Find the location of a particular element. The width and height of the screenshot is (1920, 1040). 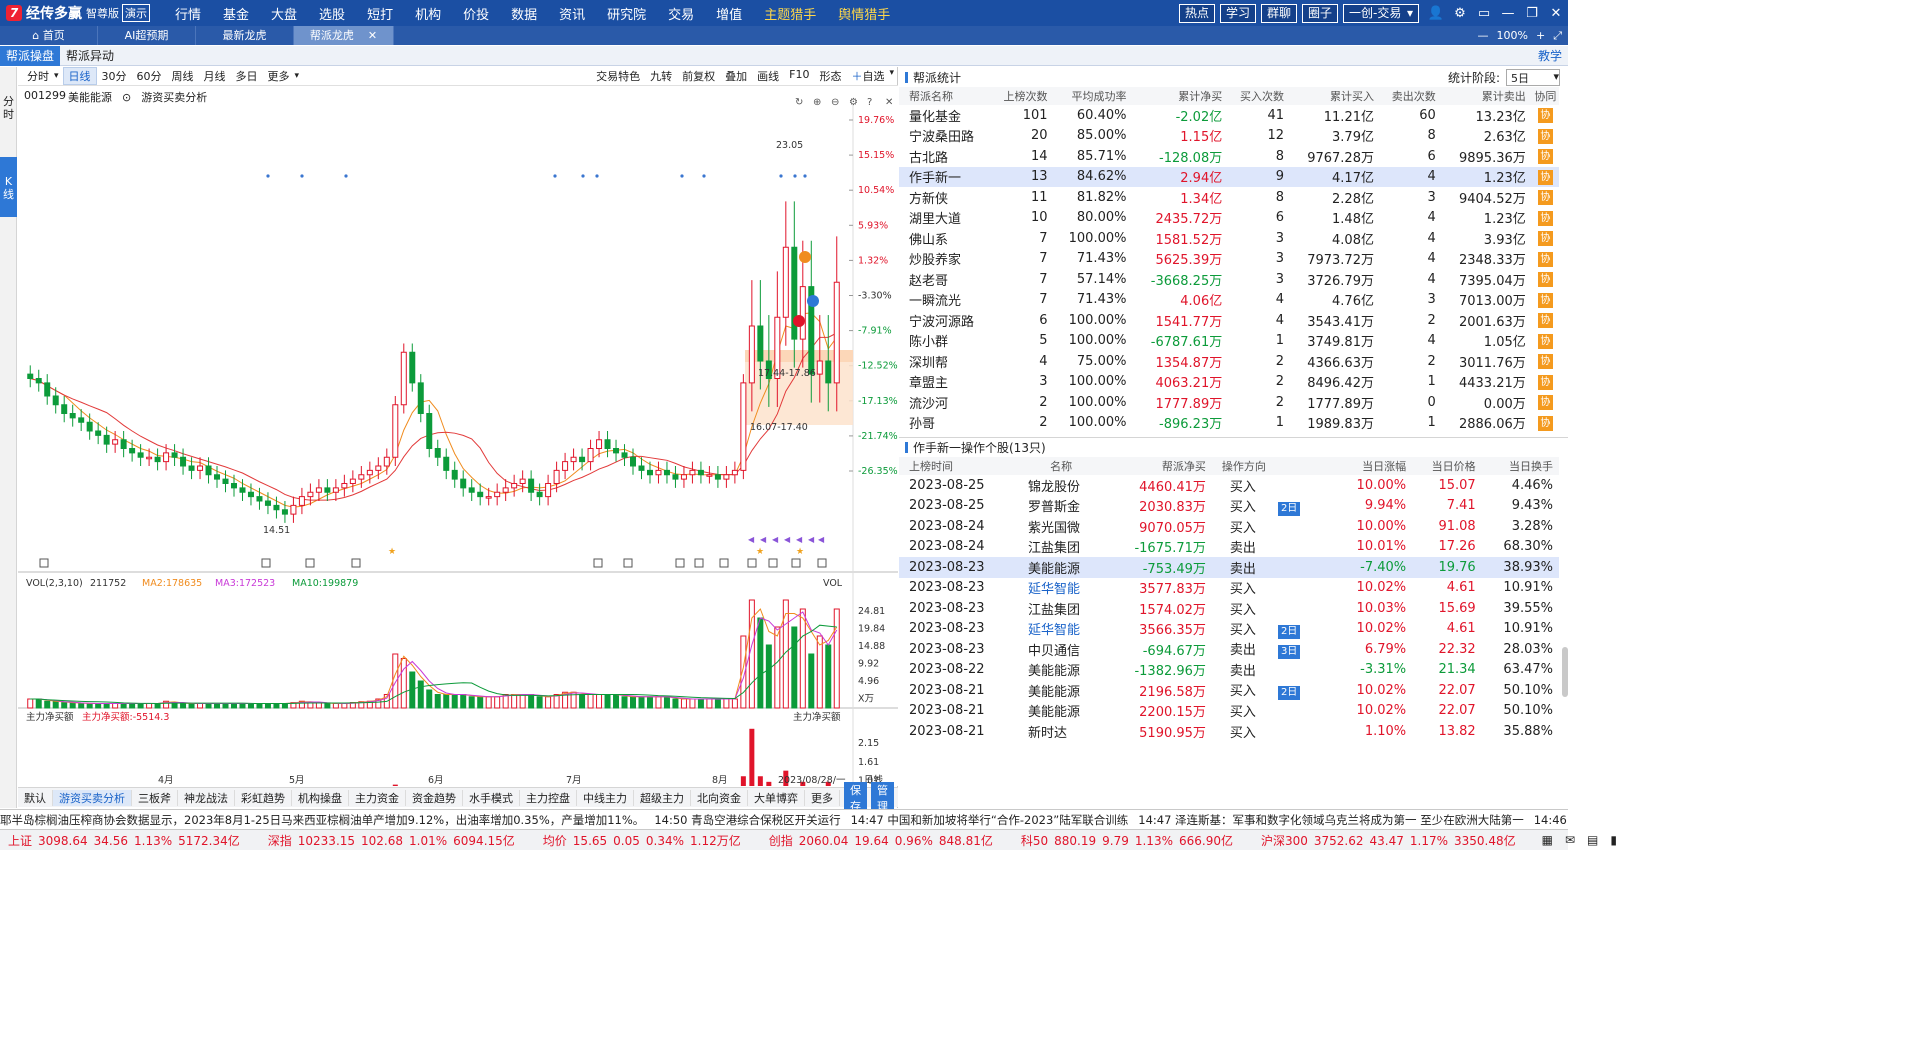

column-header: 上榜次数 is located at coordinates (1022, 96).